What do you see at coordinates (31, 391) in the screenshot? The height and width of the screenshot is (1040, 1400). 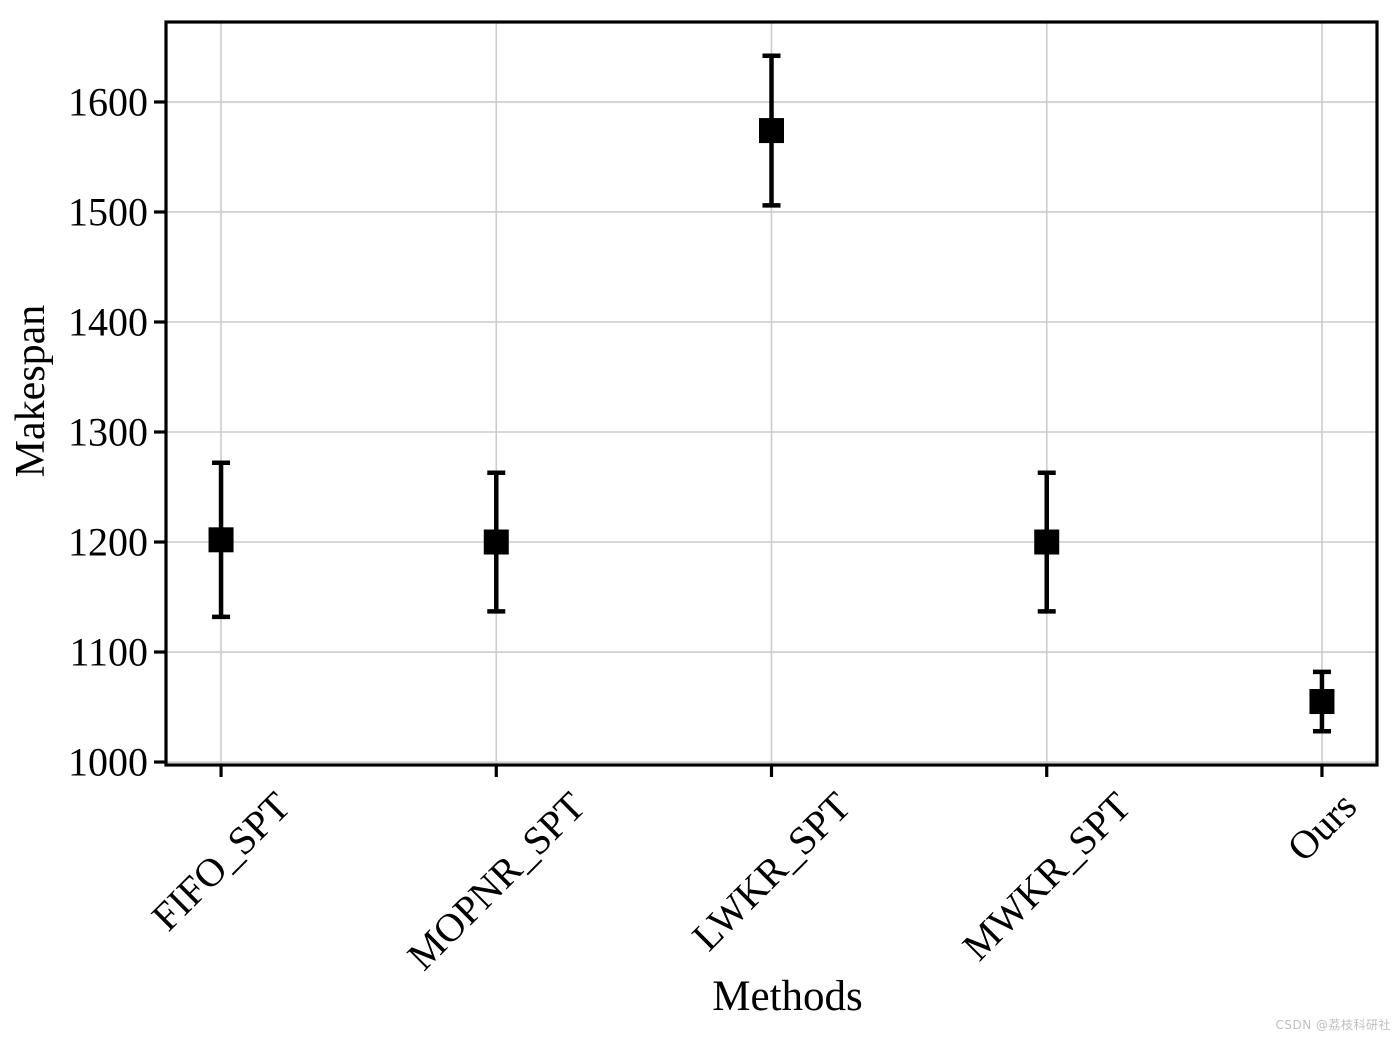 I see `y-axis-label: Makespan` at bounding box center [31, 391].